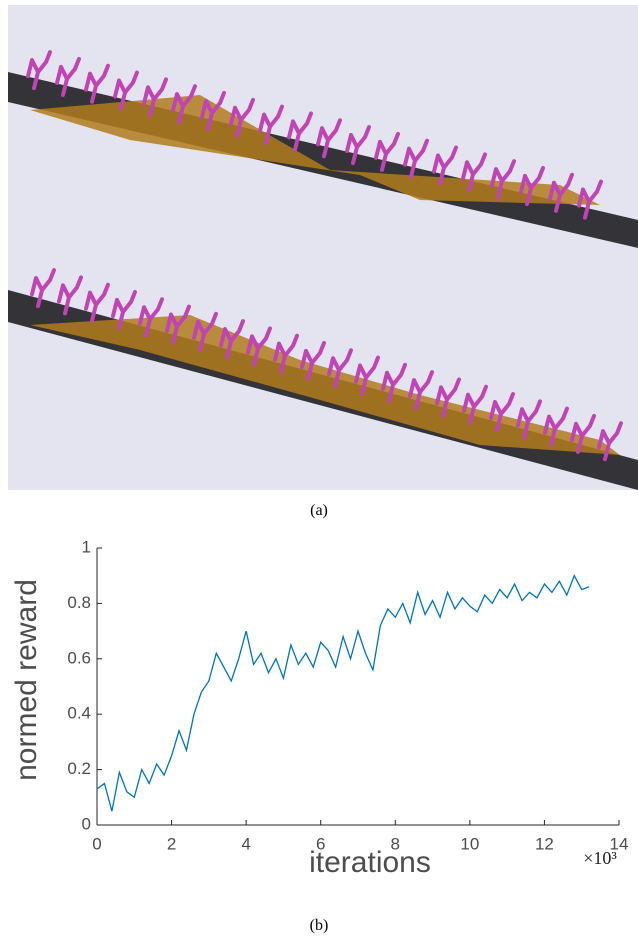 This screenshot has height=942, width=638. Describe the element at coordinates (26, 680) in the screenshot. I see `y-axis-label: normed reward` at that location.